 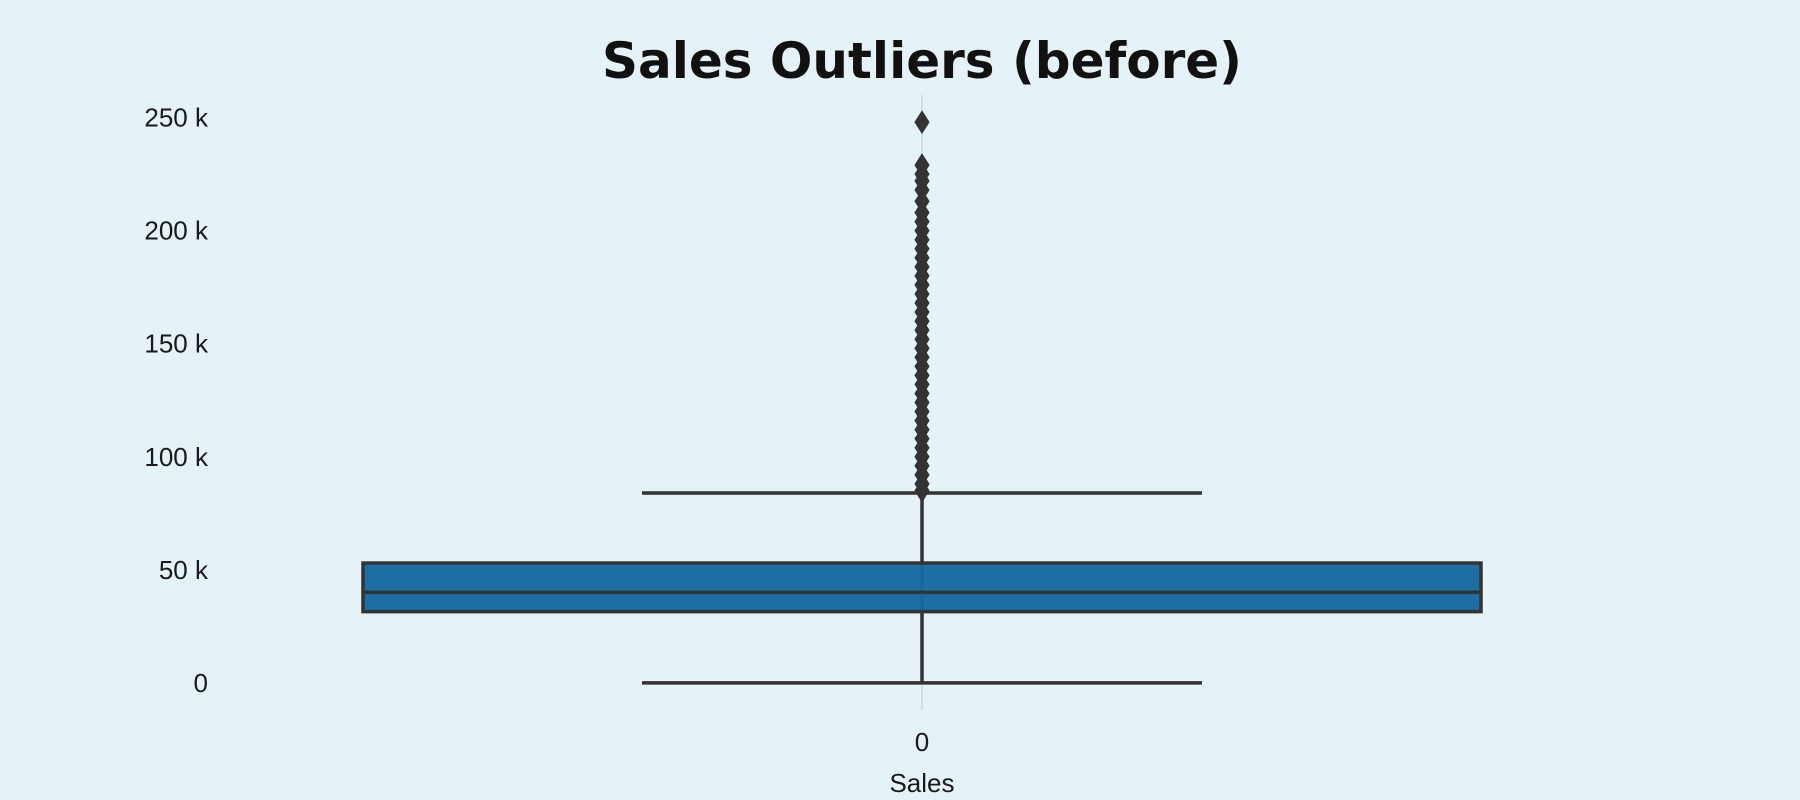 What do you see at coordinates (201, 683) in the screenshot?
I see `y-tick-label: 0` at bounding box center [201, 683].